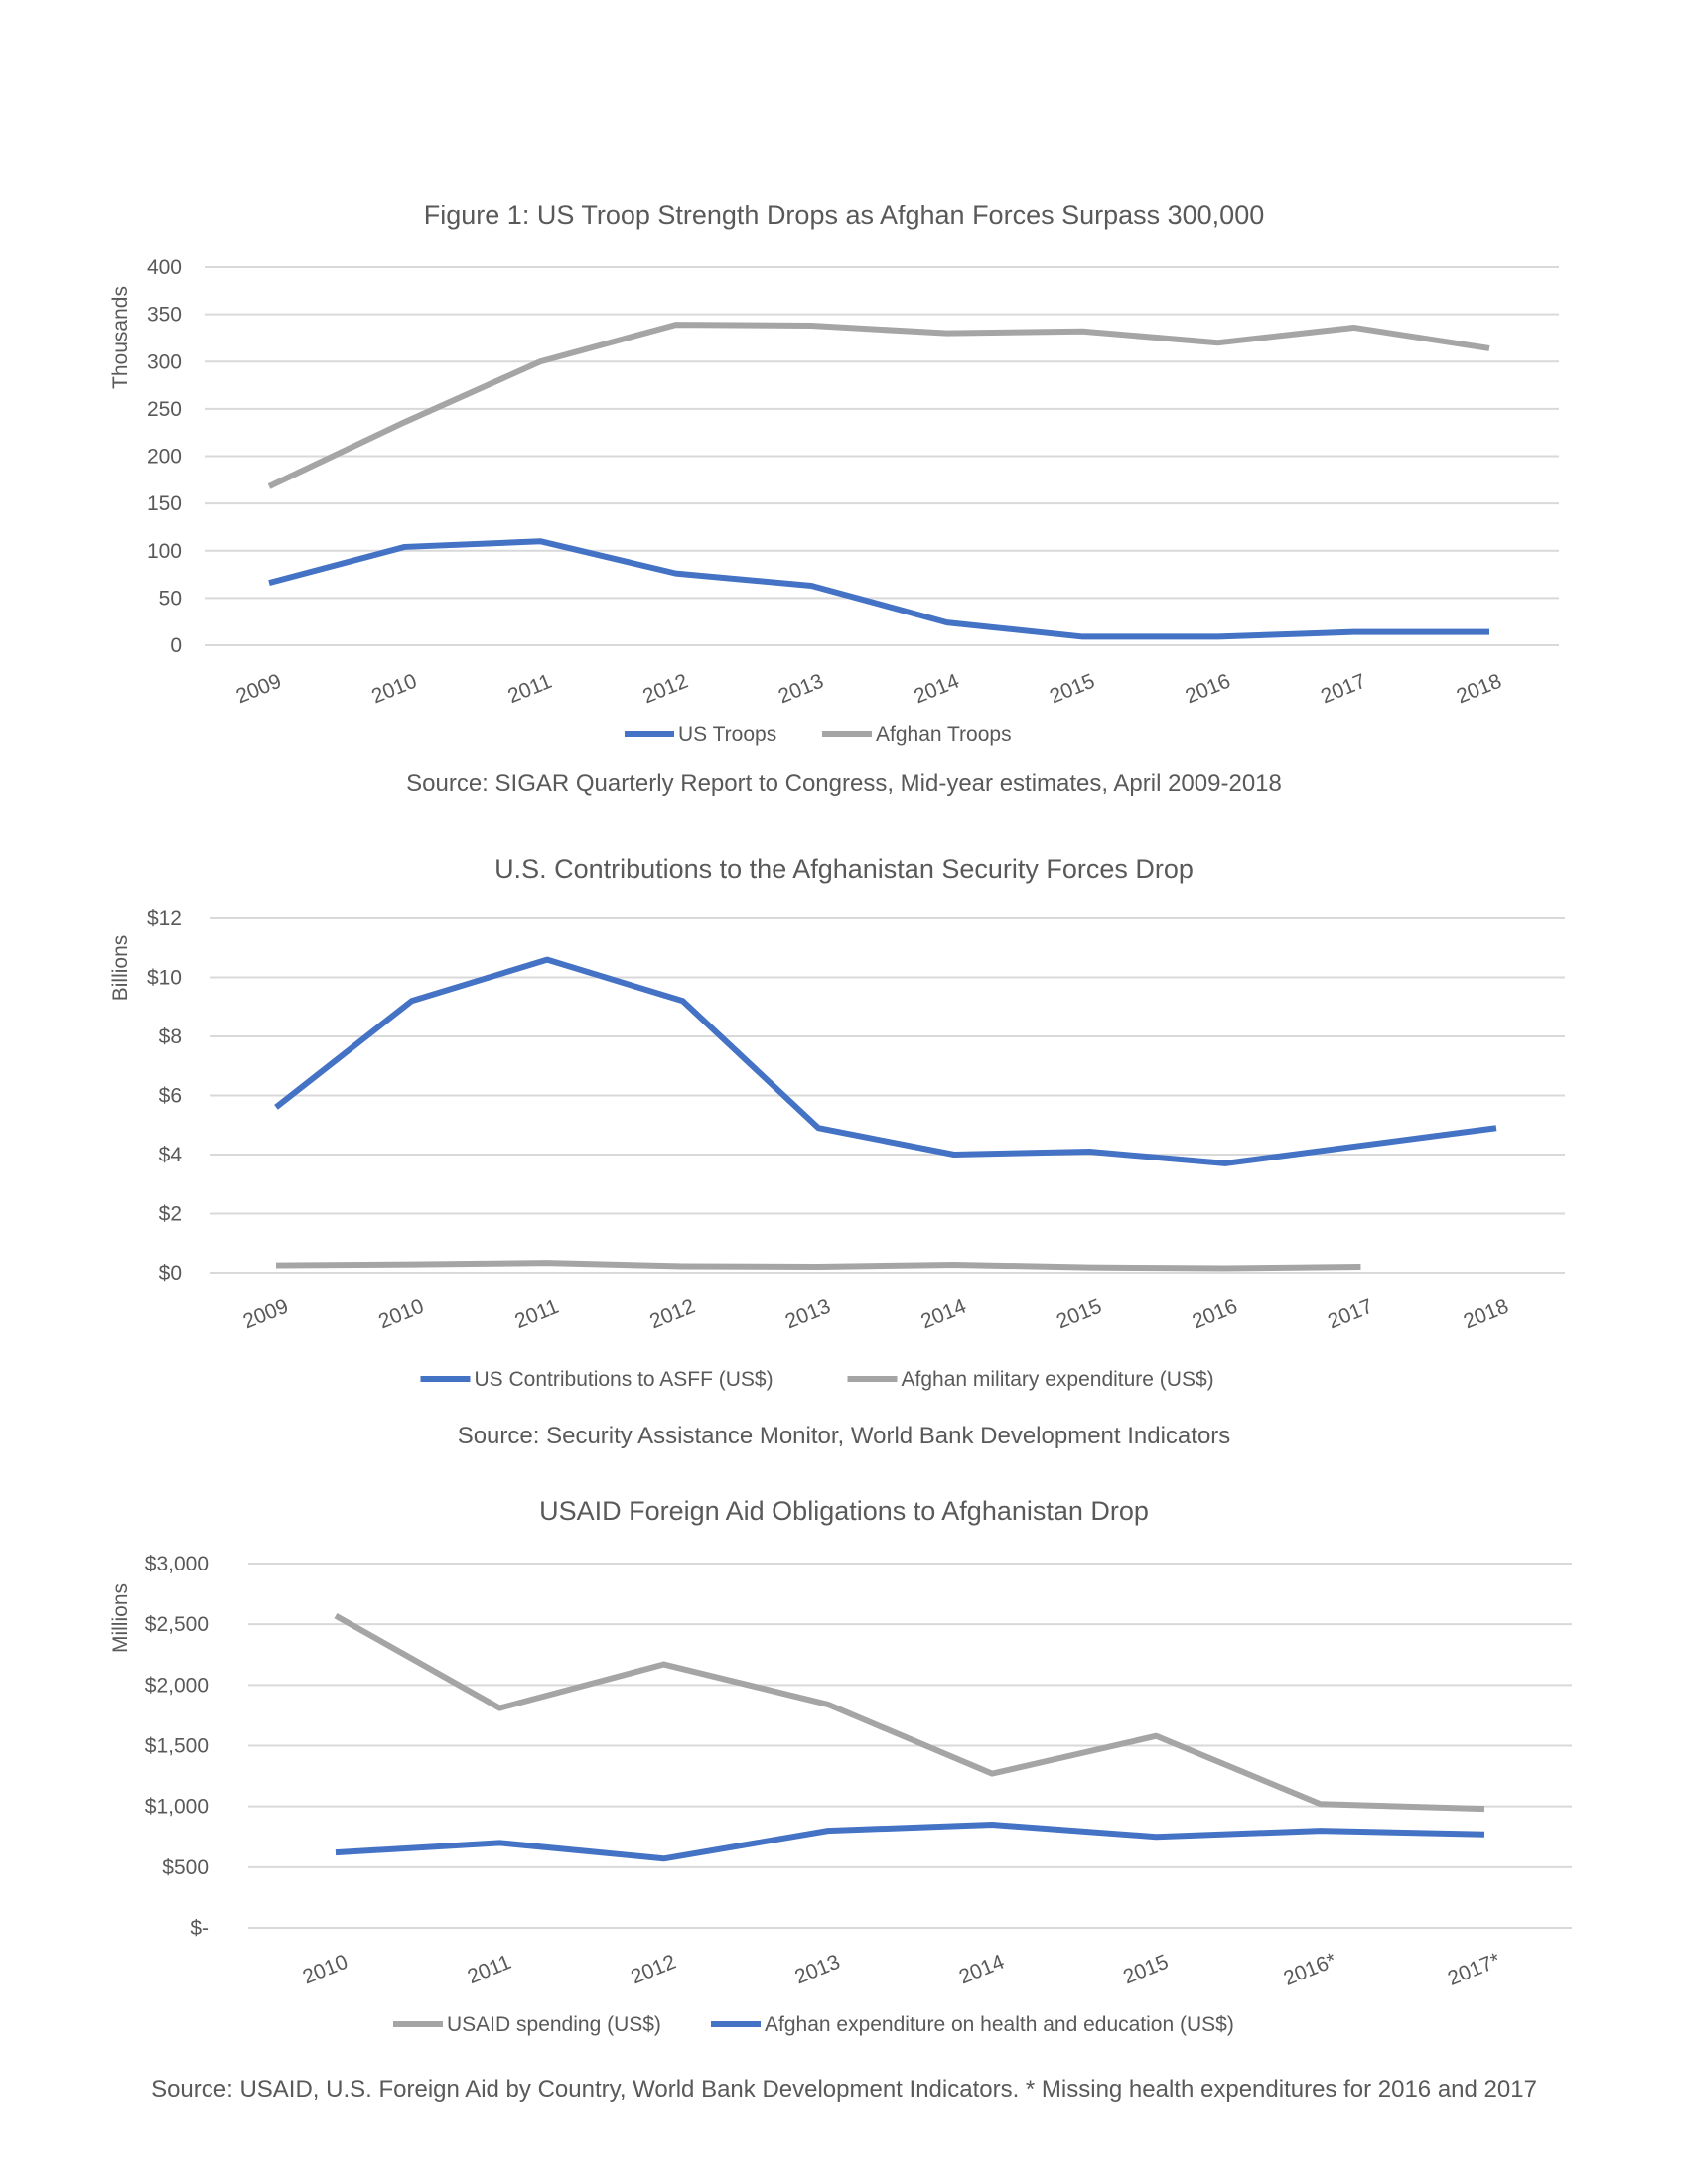 The image size is (1688, 2184). What do you see at coordinates (170, 598) in the screenshot?
I see `y-tick-label: 50` at bounding box center [170, 598].